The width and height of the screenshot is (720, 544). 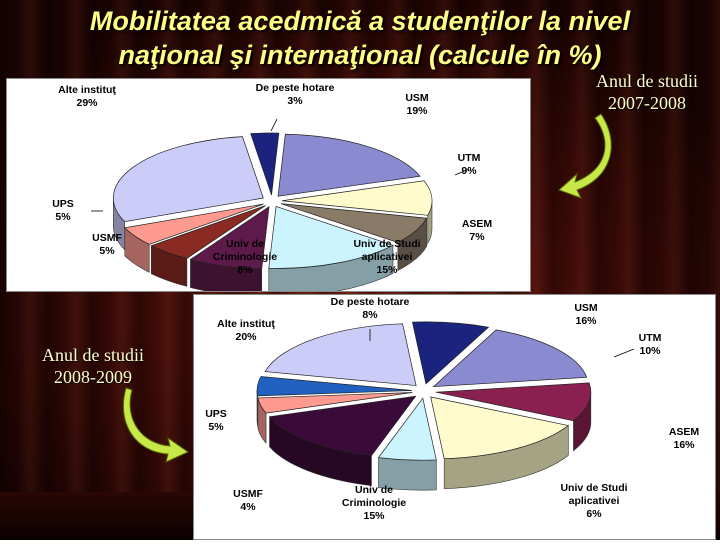 I want to click on slice-value-0: 3%, so click(x=295, y=101).